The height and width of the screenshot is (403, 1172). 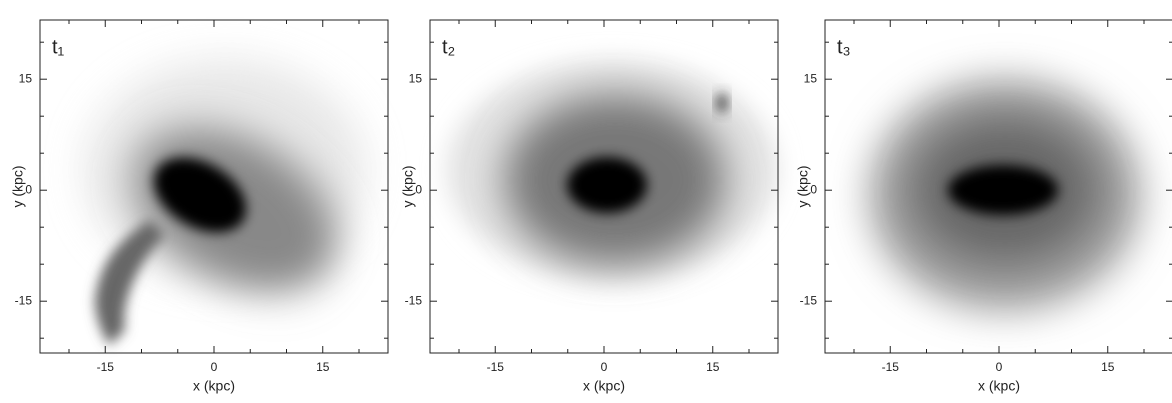 I want to click on panel-label: t₁, so click(x=58, y=47).